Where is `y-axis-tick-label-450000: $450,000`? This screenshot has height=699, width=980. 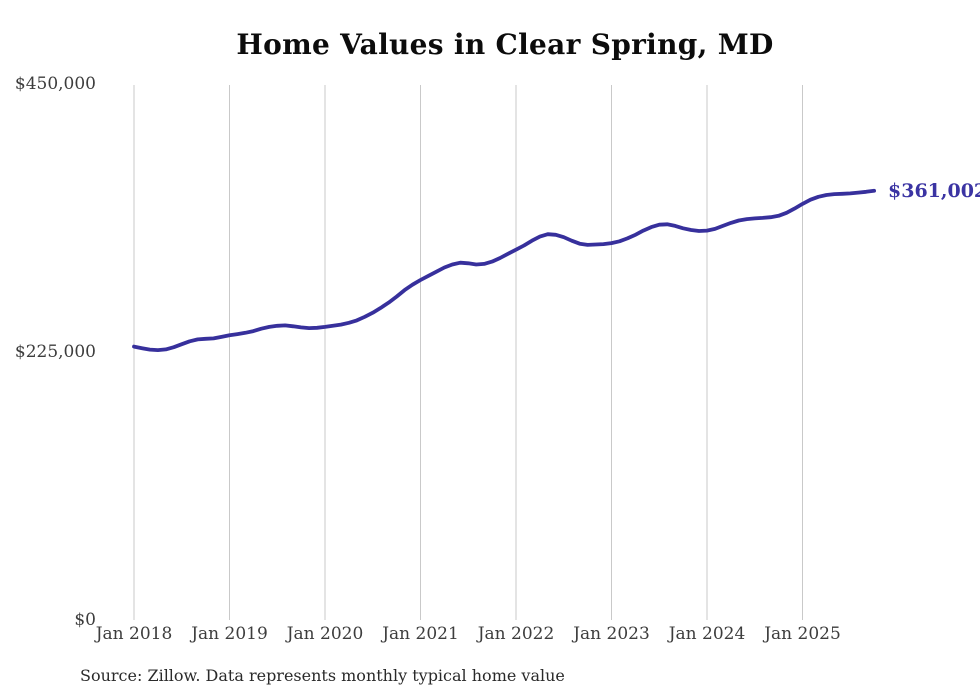
y-axis-tick-label-450000: $450,000 is located at coordinates (55, 84).